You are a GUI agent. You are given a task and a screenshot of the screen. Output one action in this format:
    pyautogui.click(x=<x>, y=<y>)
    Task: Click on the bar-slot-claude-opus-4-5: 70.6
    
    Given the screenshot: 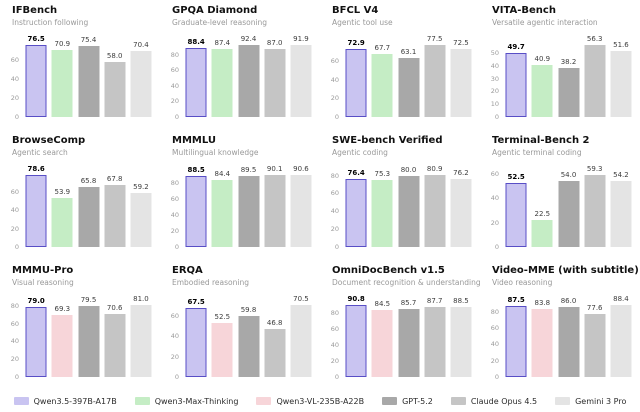 What is the action you would take?
    pyautogui.click(x=115, y=339)
    